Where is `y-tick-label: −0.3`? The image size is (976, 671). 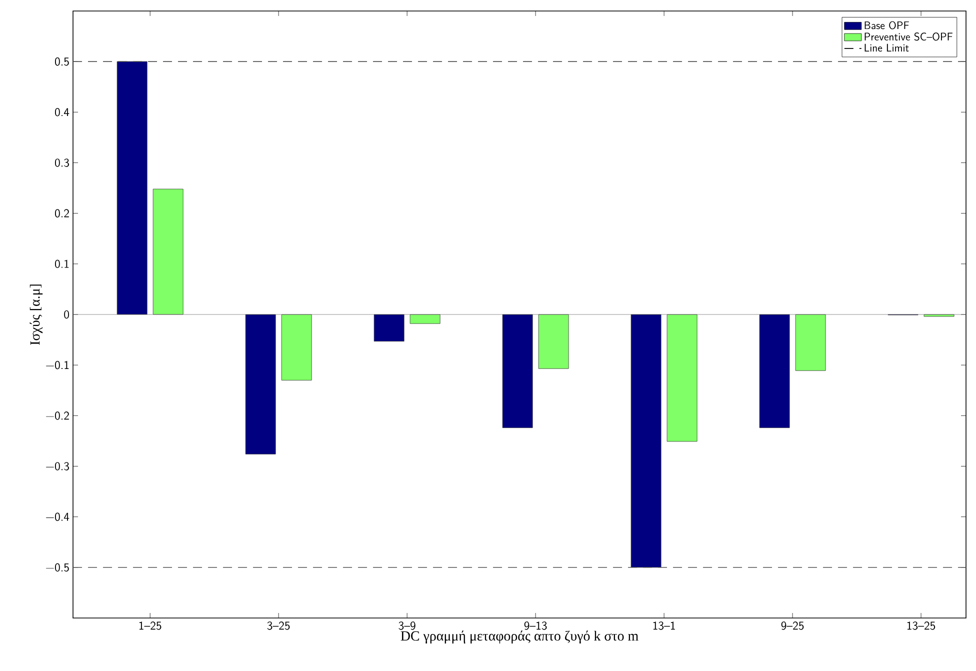 y-tick-label: −0.3 is located at coordinates (57, 466).